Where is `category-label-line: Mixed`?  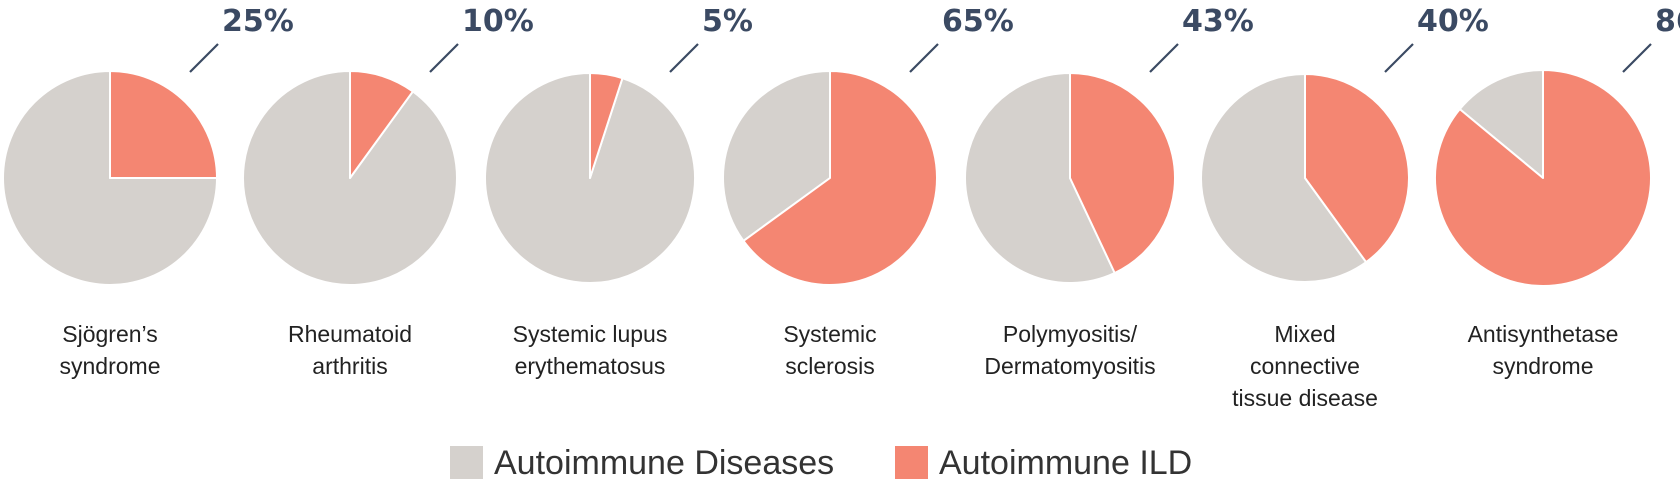 category-label-line: Mixed is located at coordinates (1304, 334).